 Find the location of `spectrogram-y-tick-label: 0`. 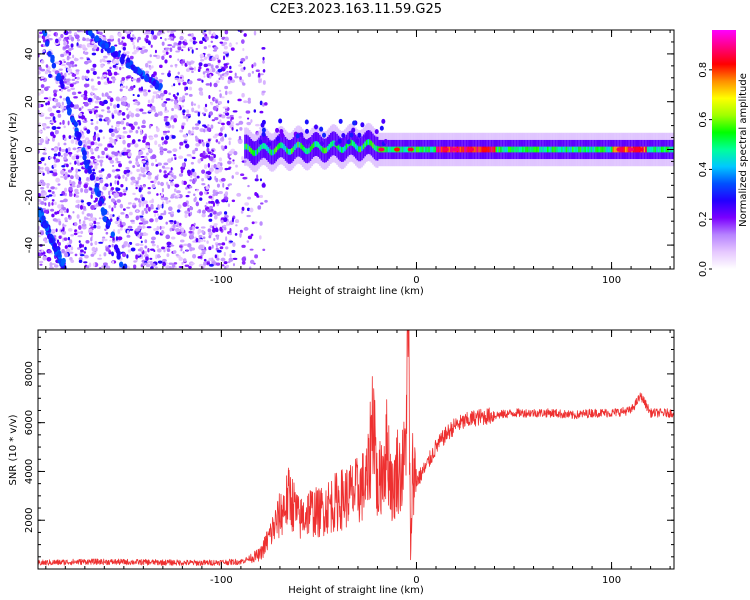

spectrogram-y-tick-label: 0 is located at coordinates (29, 149).